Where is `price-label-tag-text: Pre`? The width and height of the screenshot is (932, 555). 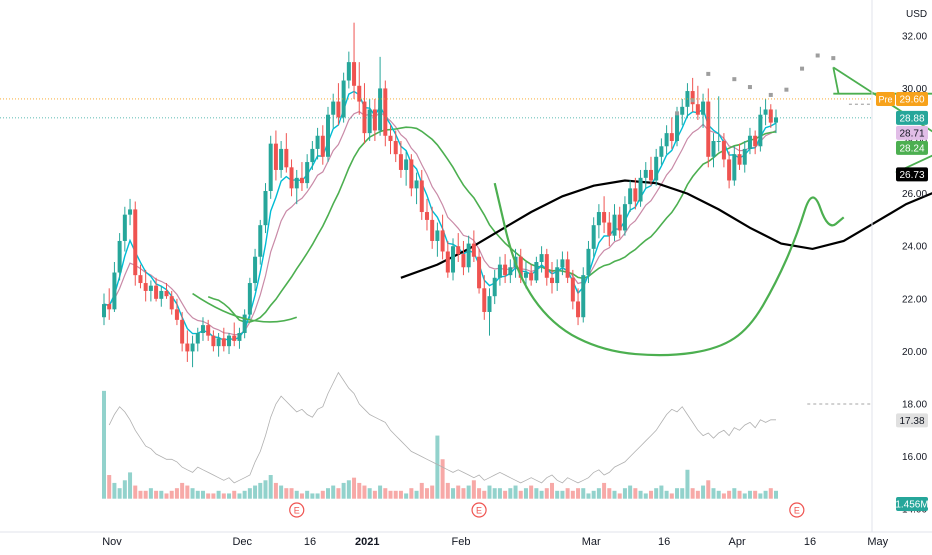 price-label-tag-text: Pre is located at coordinates (885, 99).